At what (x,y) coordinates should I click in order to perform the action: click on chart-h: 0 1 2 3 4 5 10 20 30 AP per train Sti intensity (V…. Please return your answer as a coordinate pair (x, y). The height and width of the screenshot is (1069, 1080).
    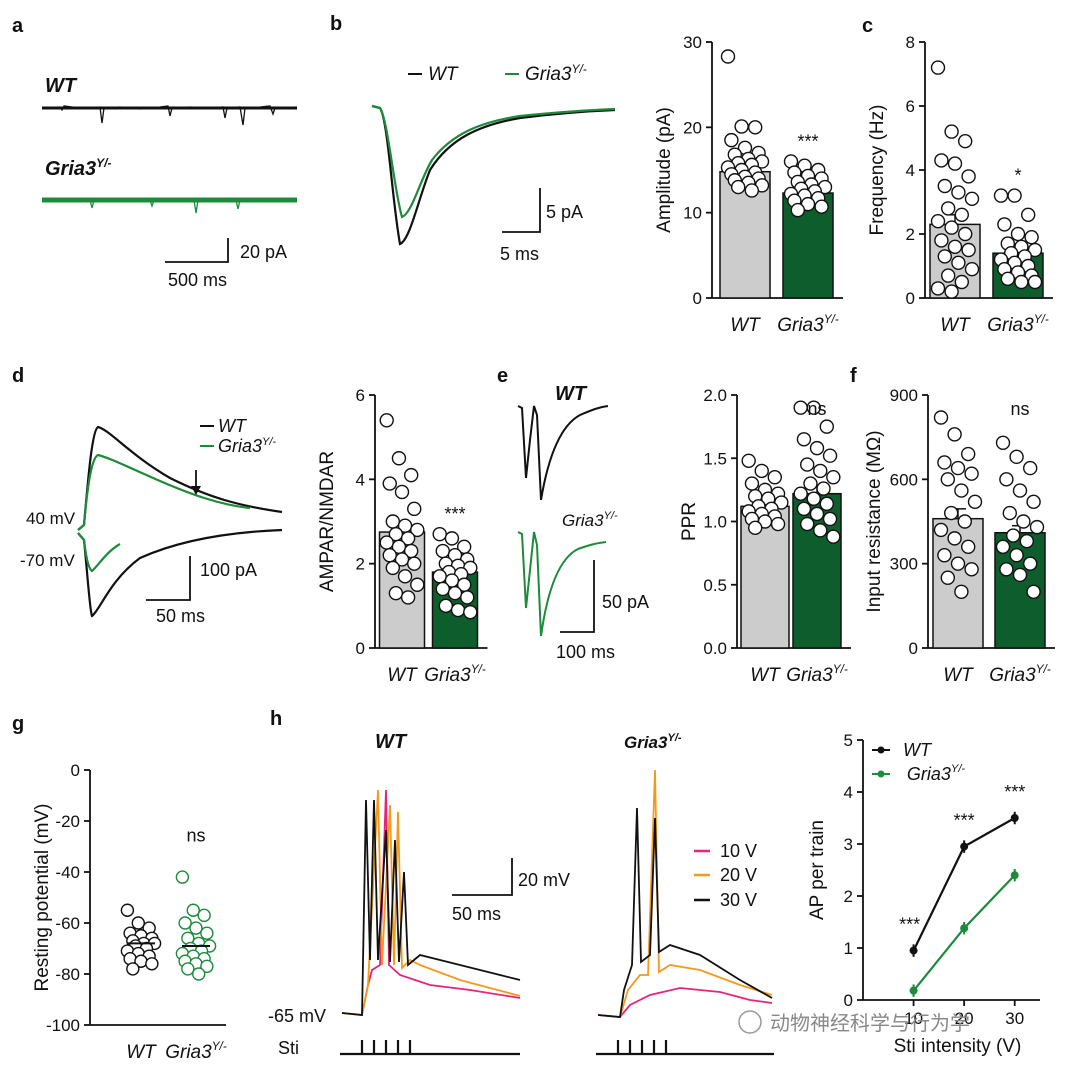
    Looking at the image, I should click on (923, 894).